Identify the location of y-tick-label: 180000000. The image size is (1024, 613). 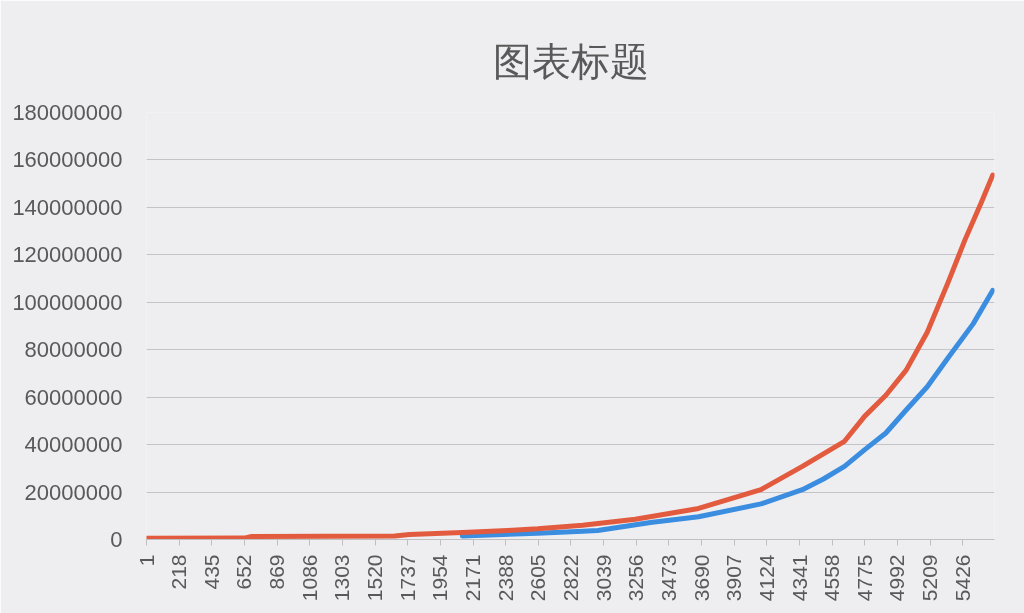
(67, 112).